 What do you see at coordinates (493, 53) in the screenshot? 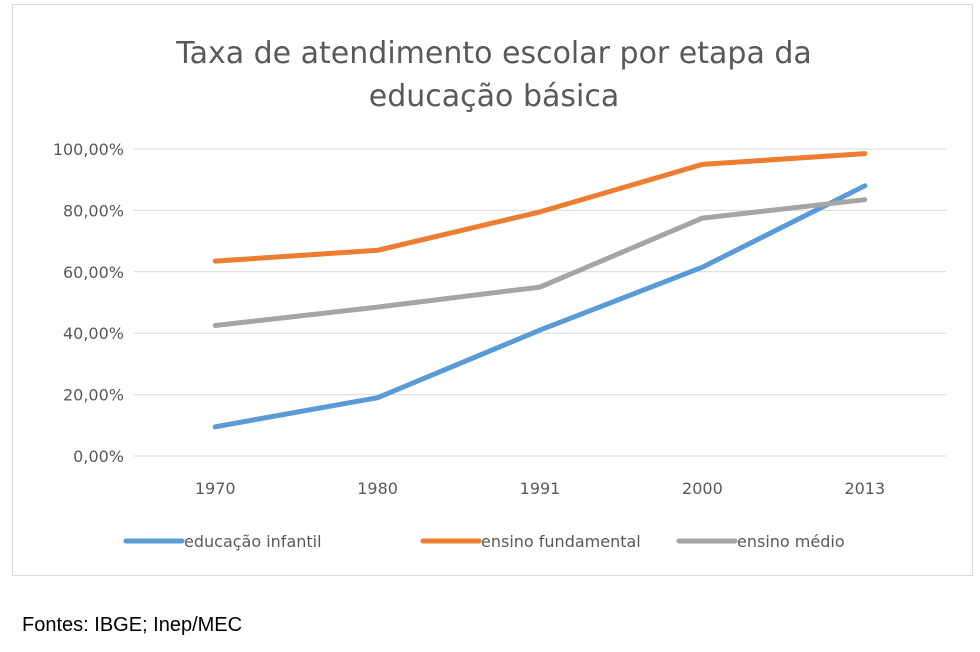
I see `chart-title-line-1: Taxa de atendimento escolar por etapa da` at bounding box center [493, 53].